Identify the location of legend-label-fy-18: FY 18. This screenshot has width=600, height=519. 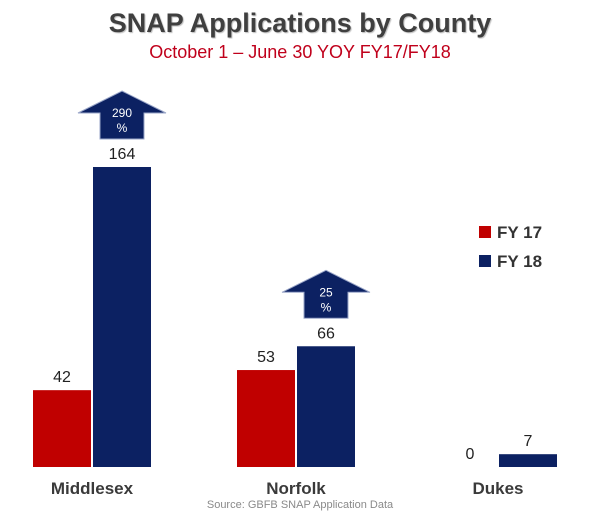
(519, 261).